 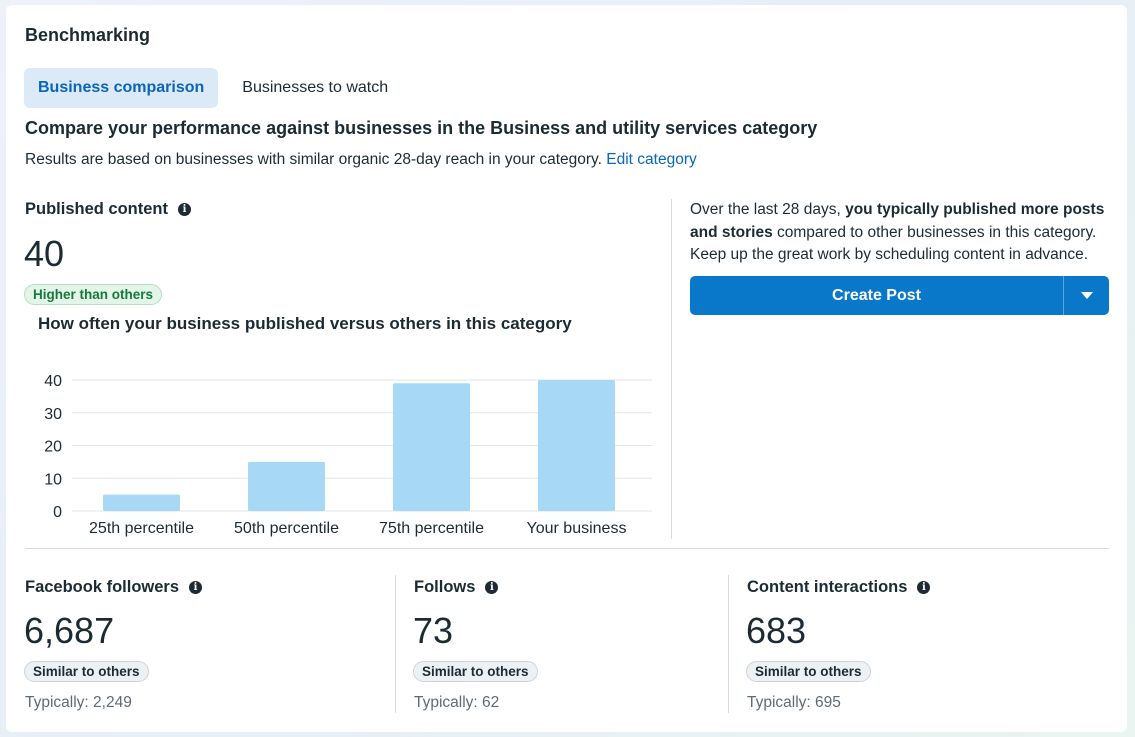 I want to click on published-content-label-text: Published content, so click(x=97, y=209).